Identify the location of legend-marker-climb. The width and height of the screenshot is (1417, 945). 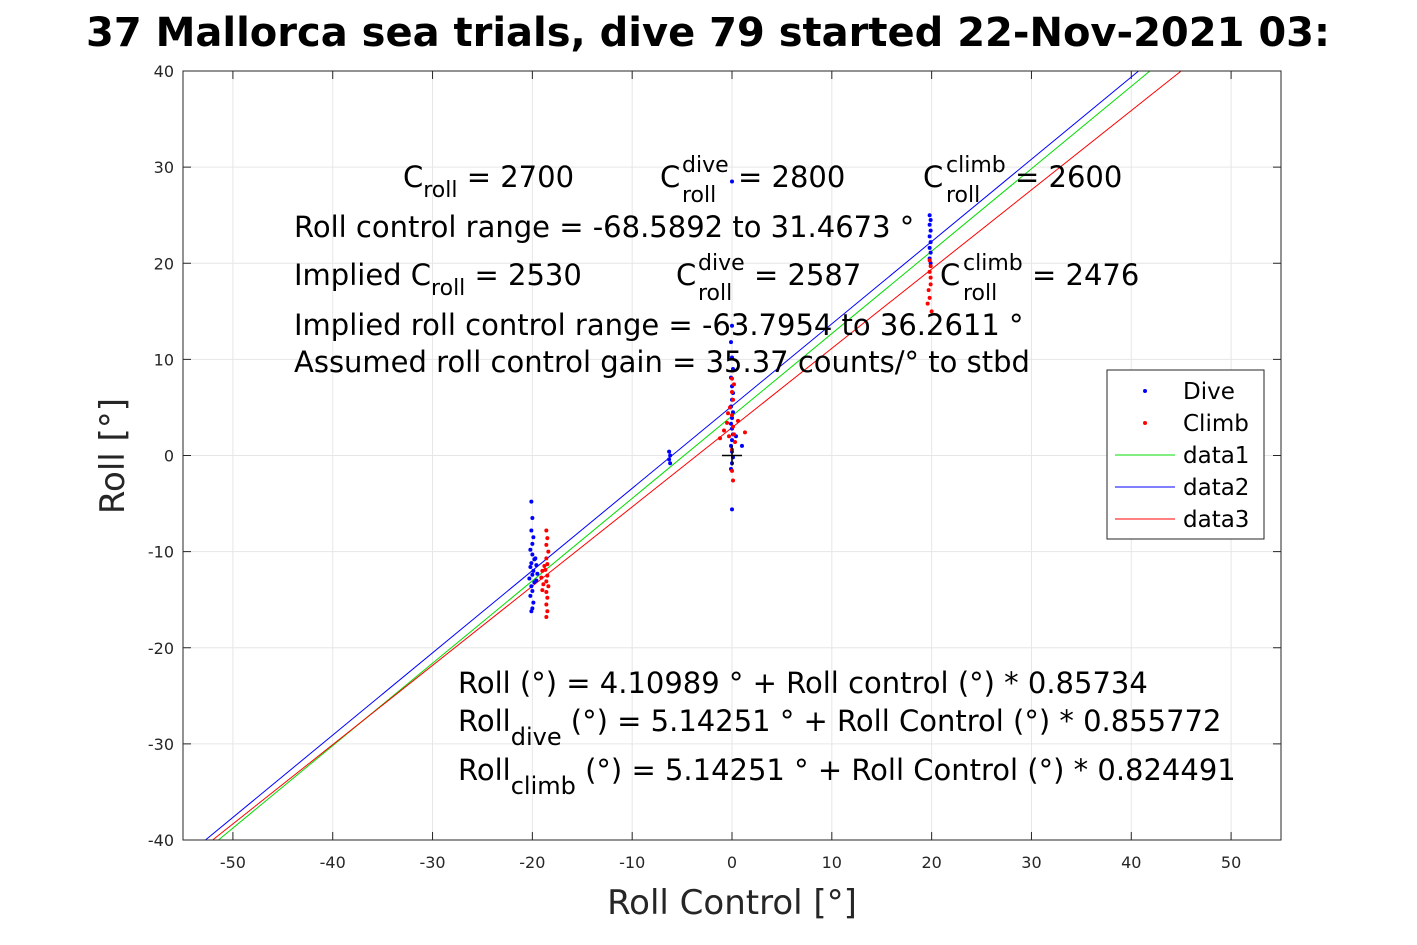
(1145, 423).